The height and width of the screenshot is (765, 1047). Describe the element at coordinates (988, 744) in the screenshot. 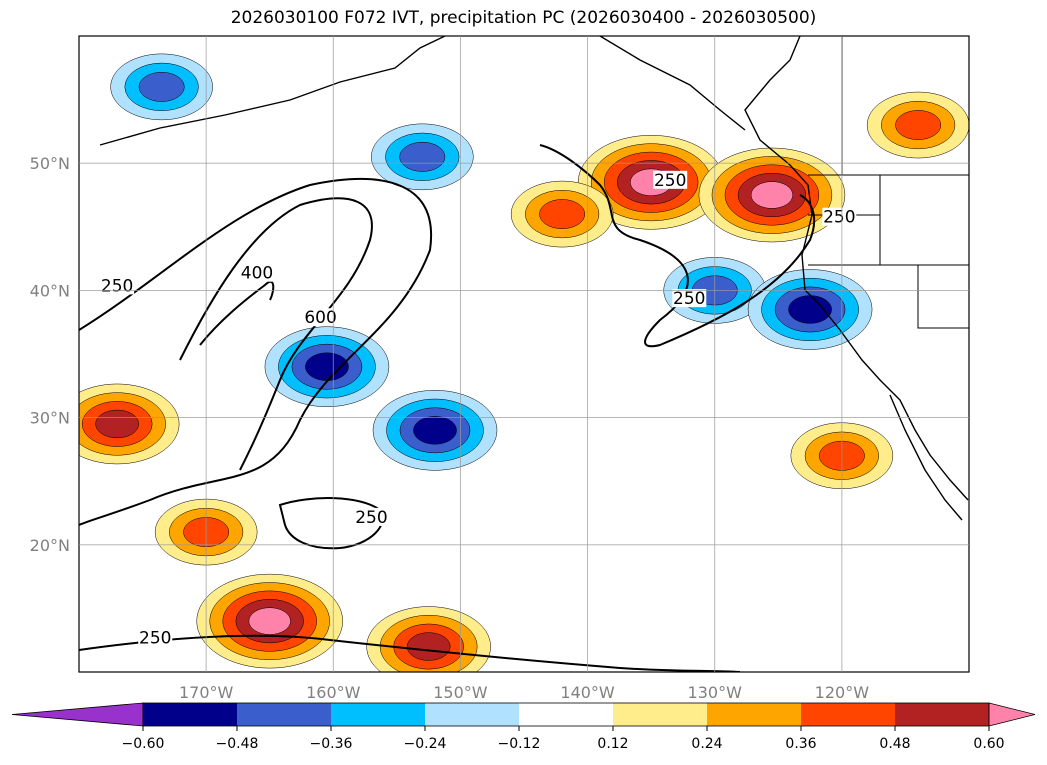

I see `colorbar-tick-label: 0.60` at that location.